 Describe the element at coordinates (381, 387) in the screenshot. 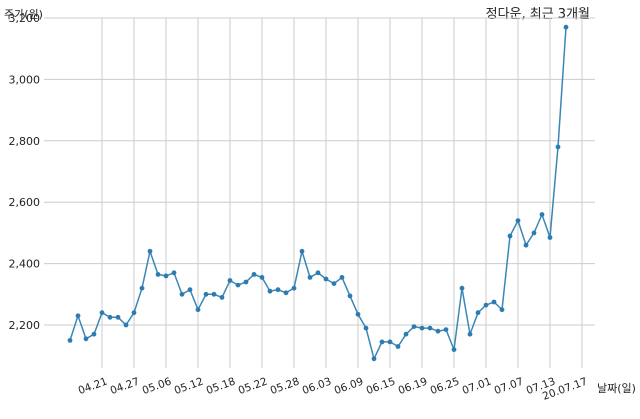

I see `x-tick-label: 06.15` at that location.